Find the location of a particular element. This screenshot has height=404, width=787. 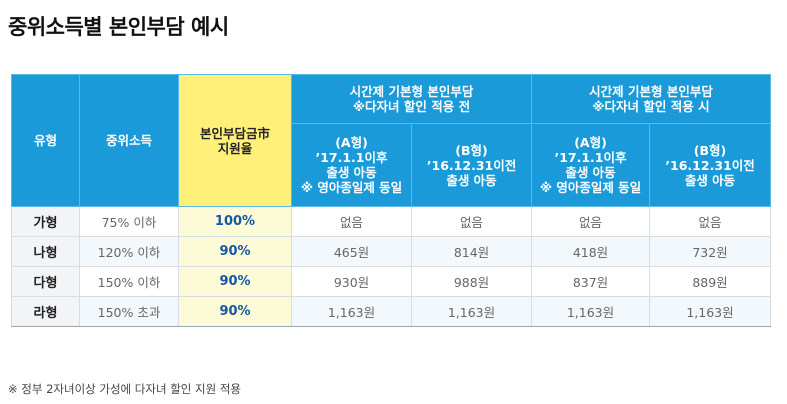

row-type: 나형 is located at coordinates (45, 251).